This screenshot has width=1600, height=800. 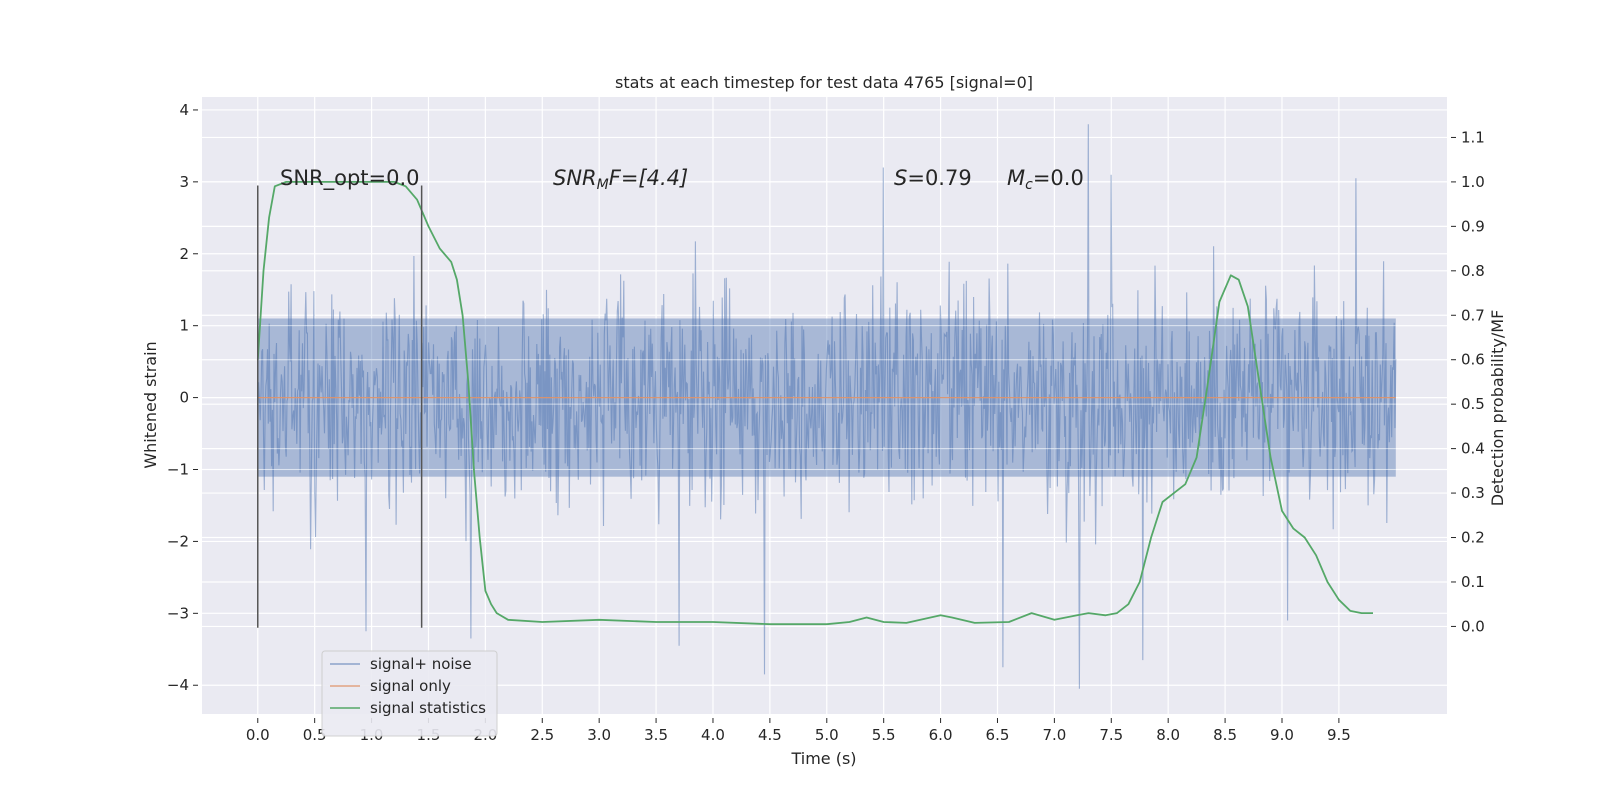 What do you see at coordinates (184, 182) in the screenshot?
I see `y-tick-label: 3` at bounding box center [184, 182].